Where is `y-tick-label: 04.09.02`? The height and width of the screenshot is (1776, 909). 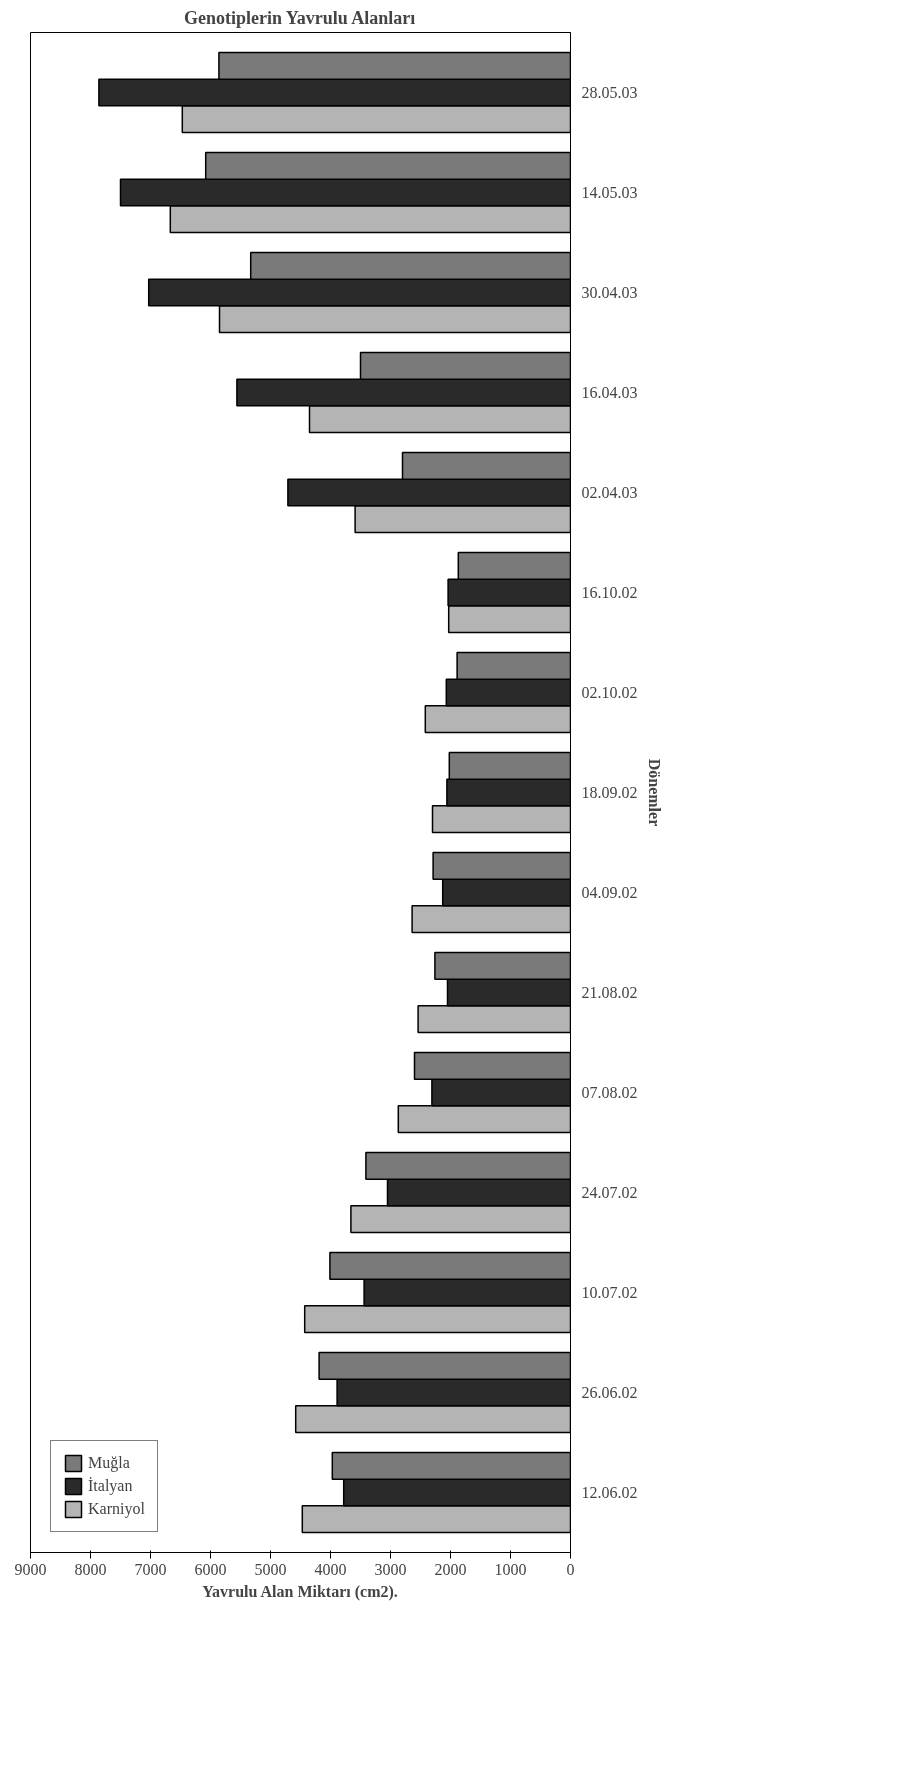
y-tick-label: 04.09.02 is located at coordinates (609, 892).